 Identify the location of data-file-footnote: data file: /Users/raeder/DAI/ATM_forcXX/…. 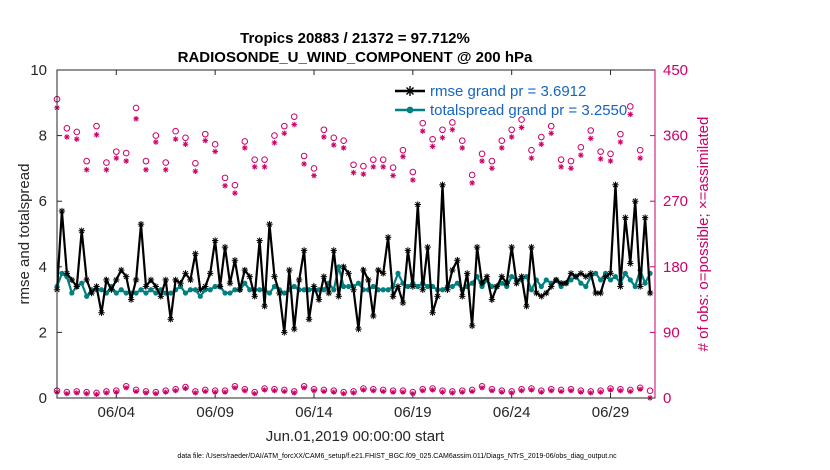
(397, 456).